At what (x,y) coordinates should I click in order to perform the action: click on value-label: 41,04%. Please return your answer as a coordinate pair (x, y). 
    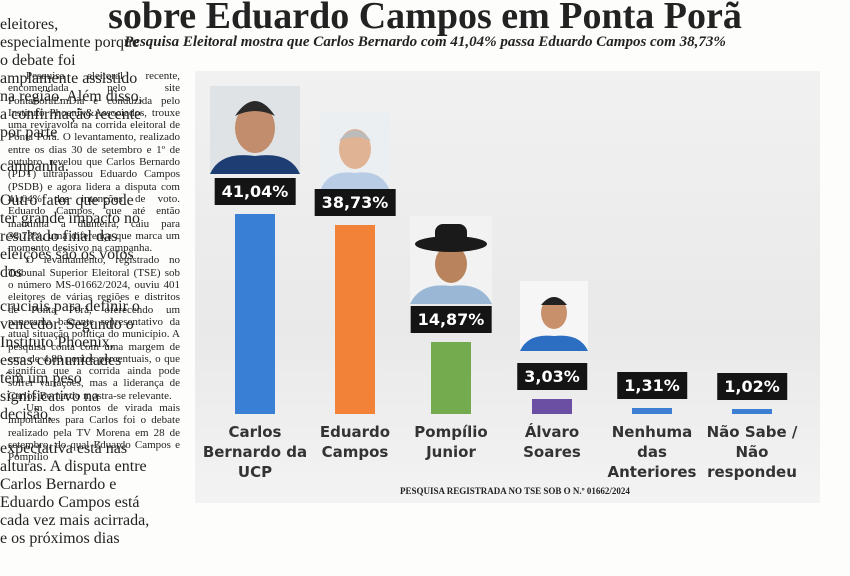
    Looking at the image, I should click on (255, 192).